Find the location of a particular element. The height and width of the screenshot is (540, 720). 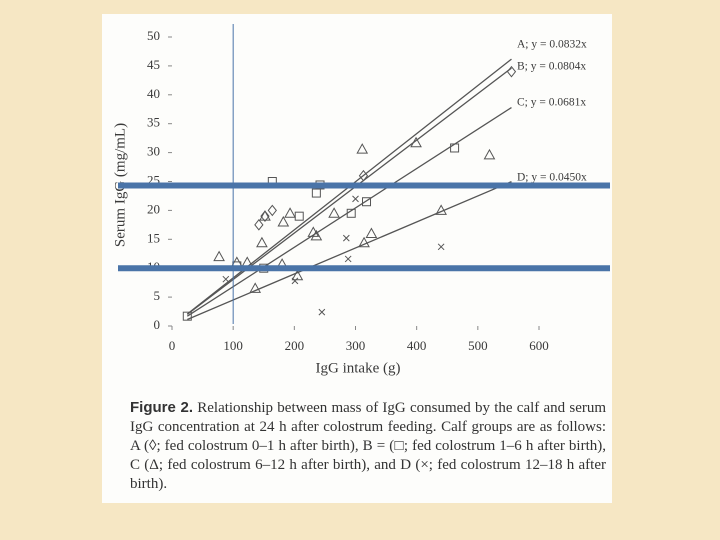

y-tick-label: 15 is located at coordinates (153, 237).